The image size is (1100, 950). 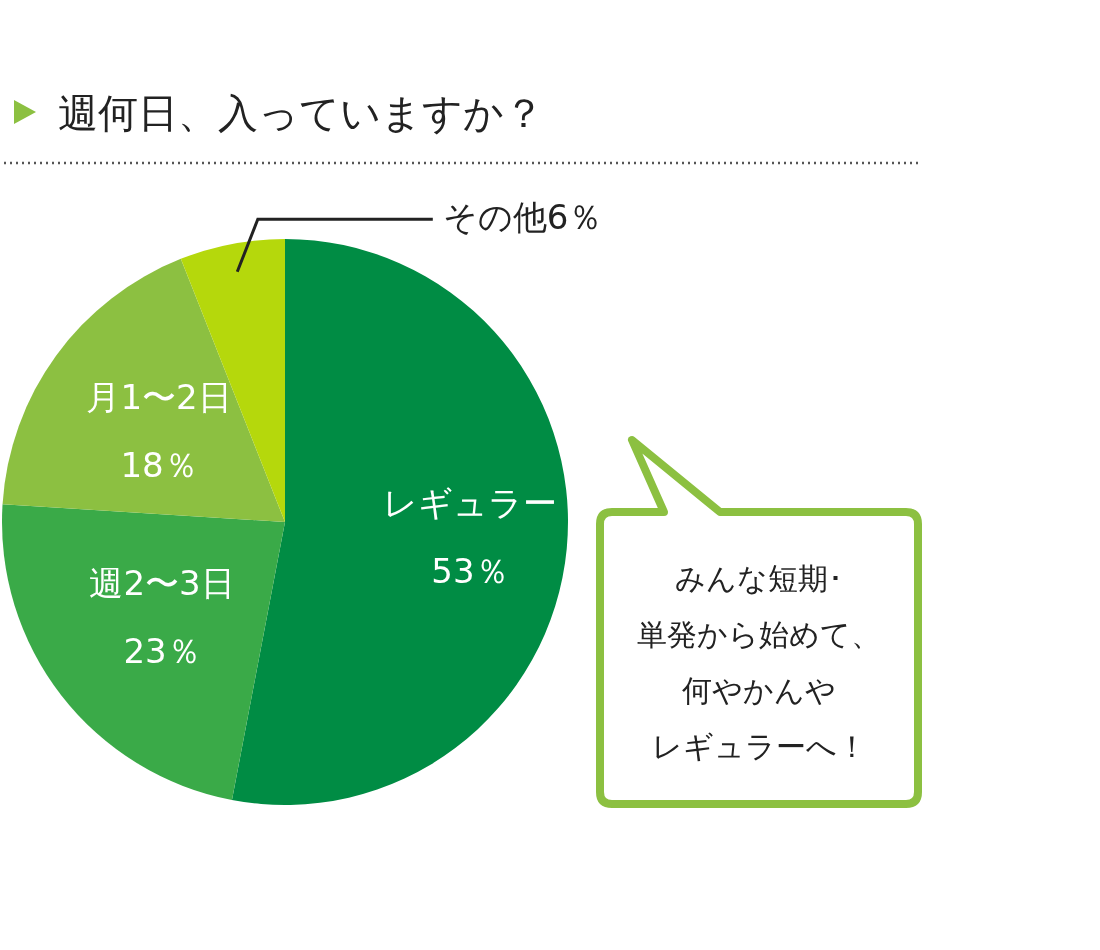 I want to click on slice-label: 月1〜2日, so click(x=159, y=396).